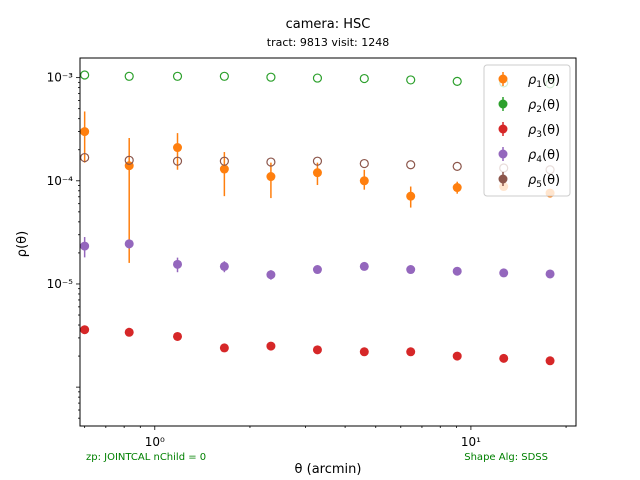 The image size is (640, 480). I want to click on legend-label: ρ3(θ), so click(544, 131).